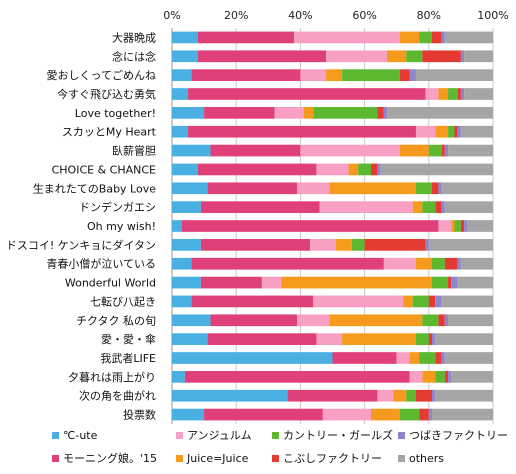  Describe the element at coordinates (217, 458) in the screenshot. I see `legend-label: Juice=Juice` at that location.